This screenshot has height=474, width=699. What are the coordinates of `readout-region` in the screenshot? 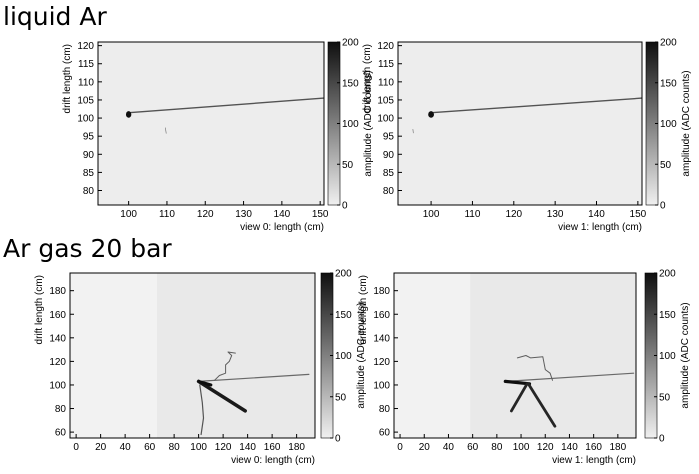 It's located at (553, 355).